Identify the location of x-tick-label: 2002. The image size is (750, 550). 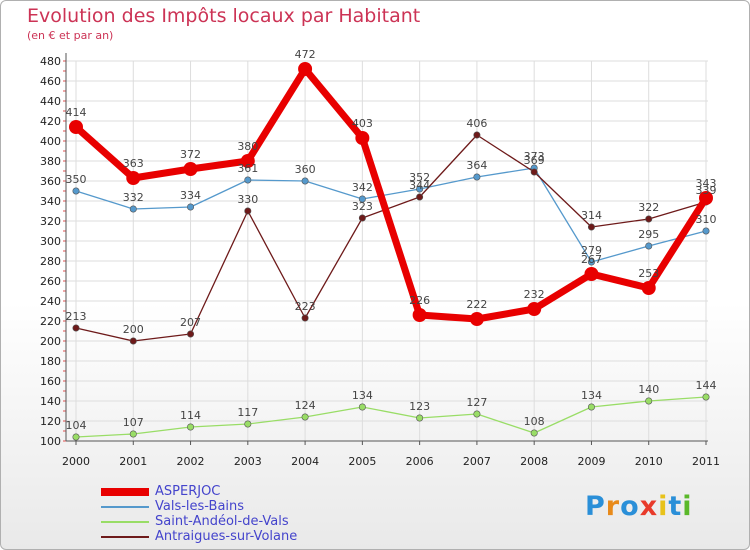
(191, 461).